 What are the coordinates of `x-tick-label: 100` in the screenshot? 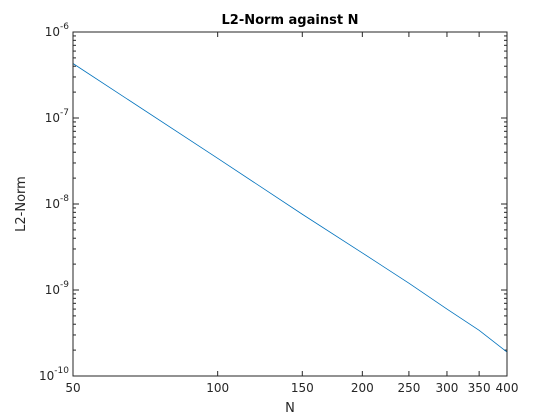 It's located at (217, 388).